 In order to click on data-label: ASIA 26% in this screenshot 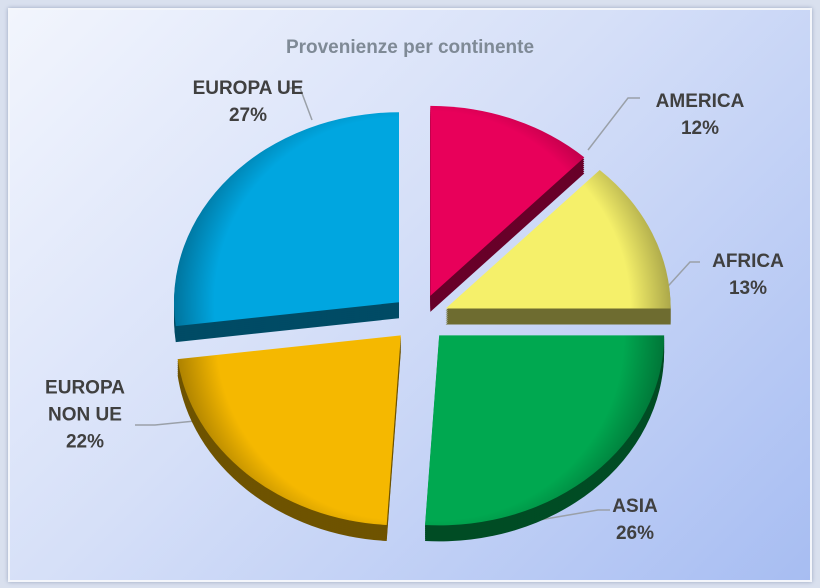, I will do `click(635, 520)`.